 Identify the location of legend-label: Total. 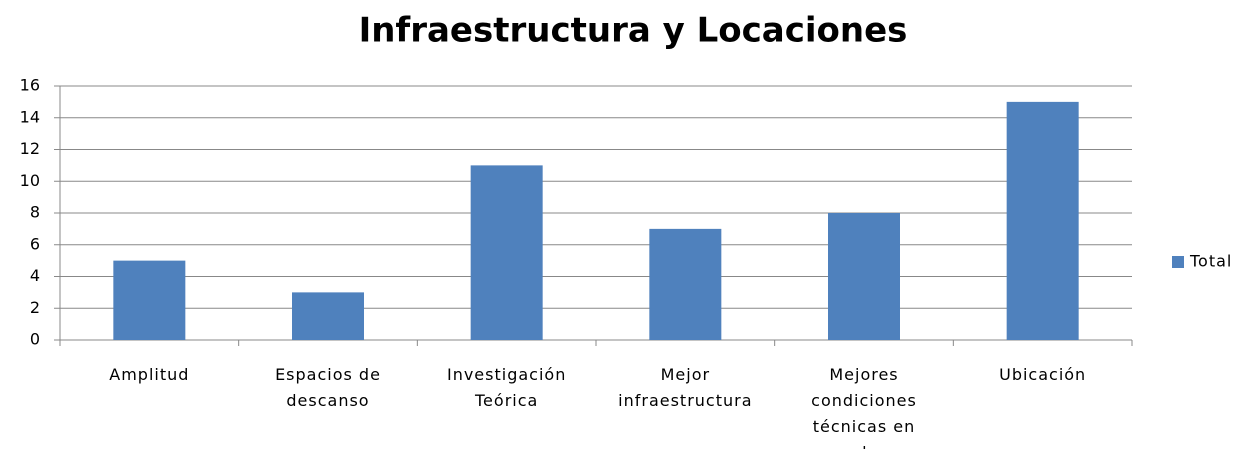
(1210, 261).